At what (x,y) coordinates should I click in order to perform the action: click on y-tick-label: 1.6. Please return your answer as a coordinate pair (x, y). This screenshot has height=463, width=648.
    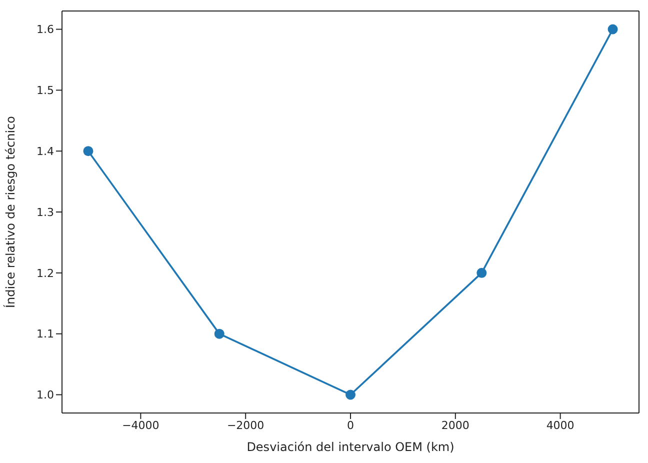
    Looking at the image, I should click on (45, 29).